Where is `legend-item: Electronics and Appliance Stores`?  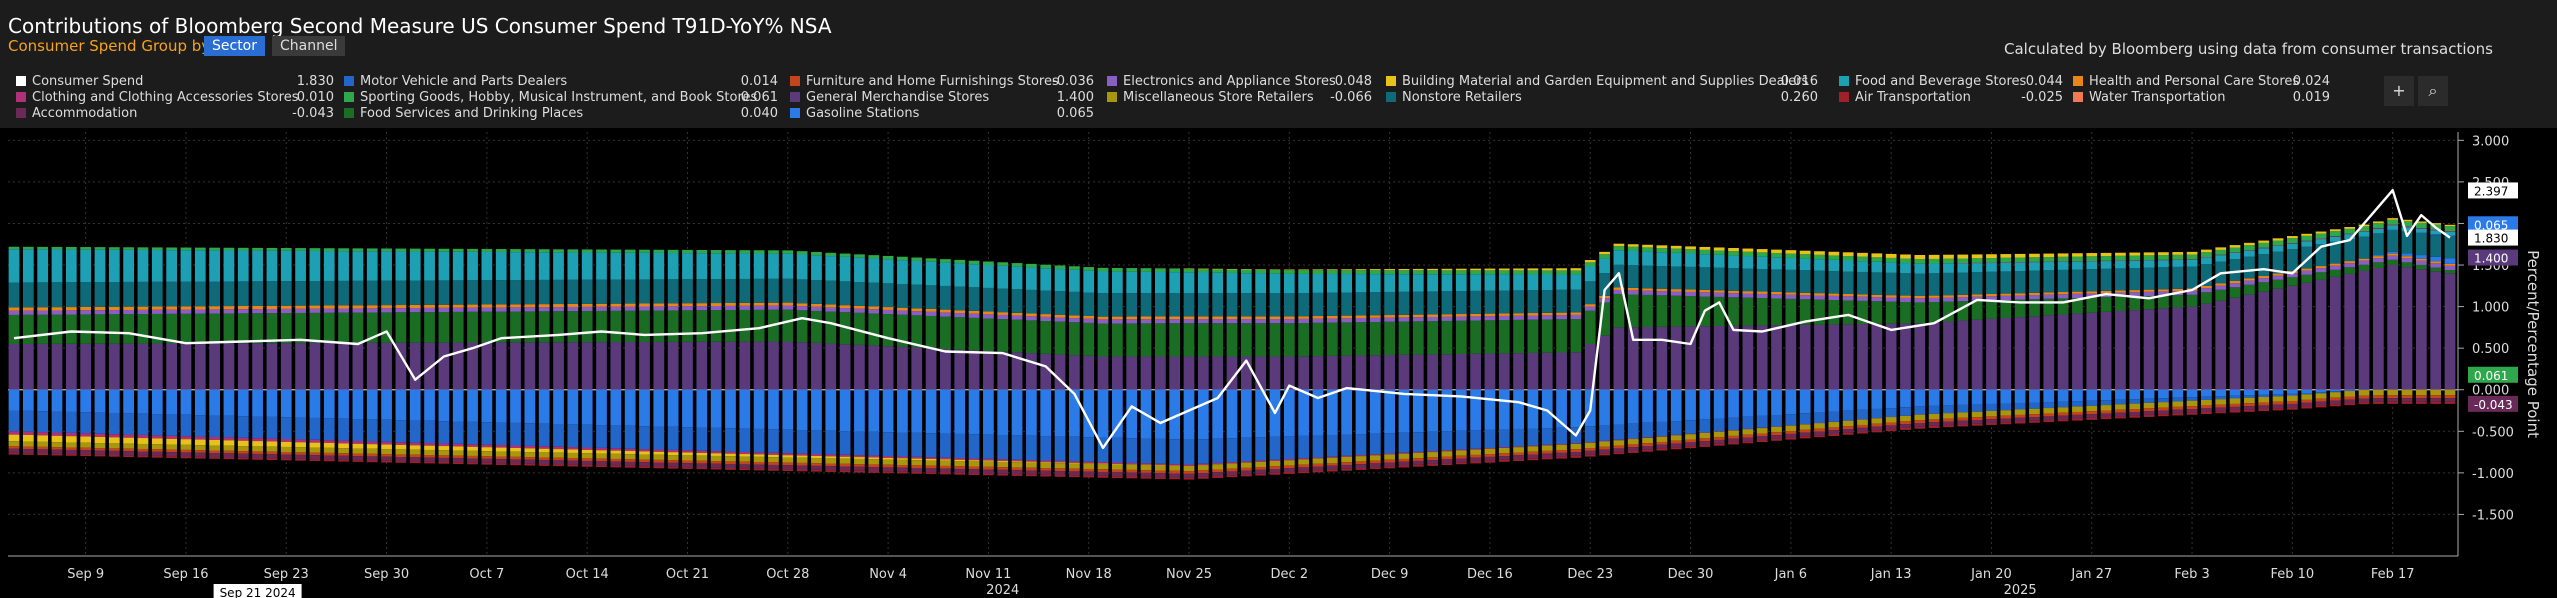
legend-item: Electronics and Appliance Stores is located at coordinates (1221, 82).